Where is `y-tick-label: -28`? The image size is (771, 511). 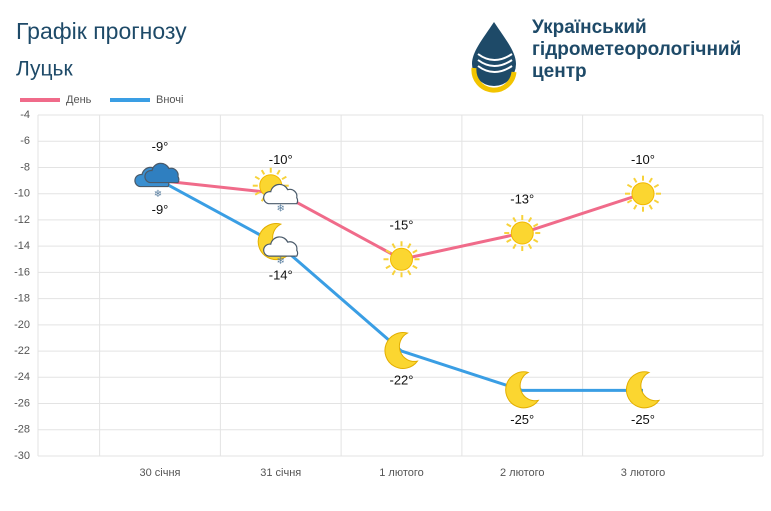
y-tick-label: -28 is located at coordinates (22, 430).